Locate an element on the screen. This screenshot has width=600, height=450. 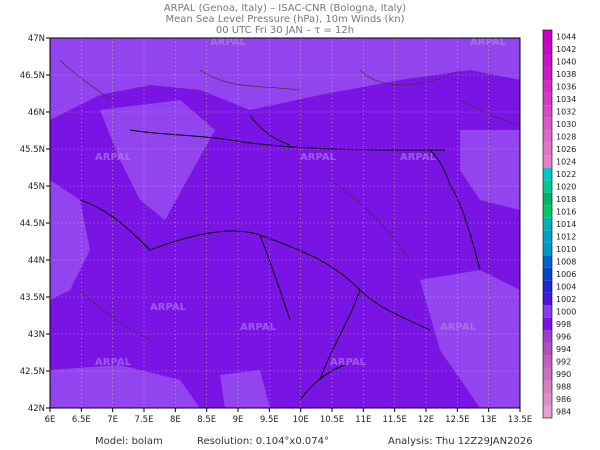
colorbar-label: 1044 is located at coordinates (566, 36).